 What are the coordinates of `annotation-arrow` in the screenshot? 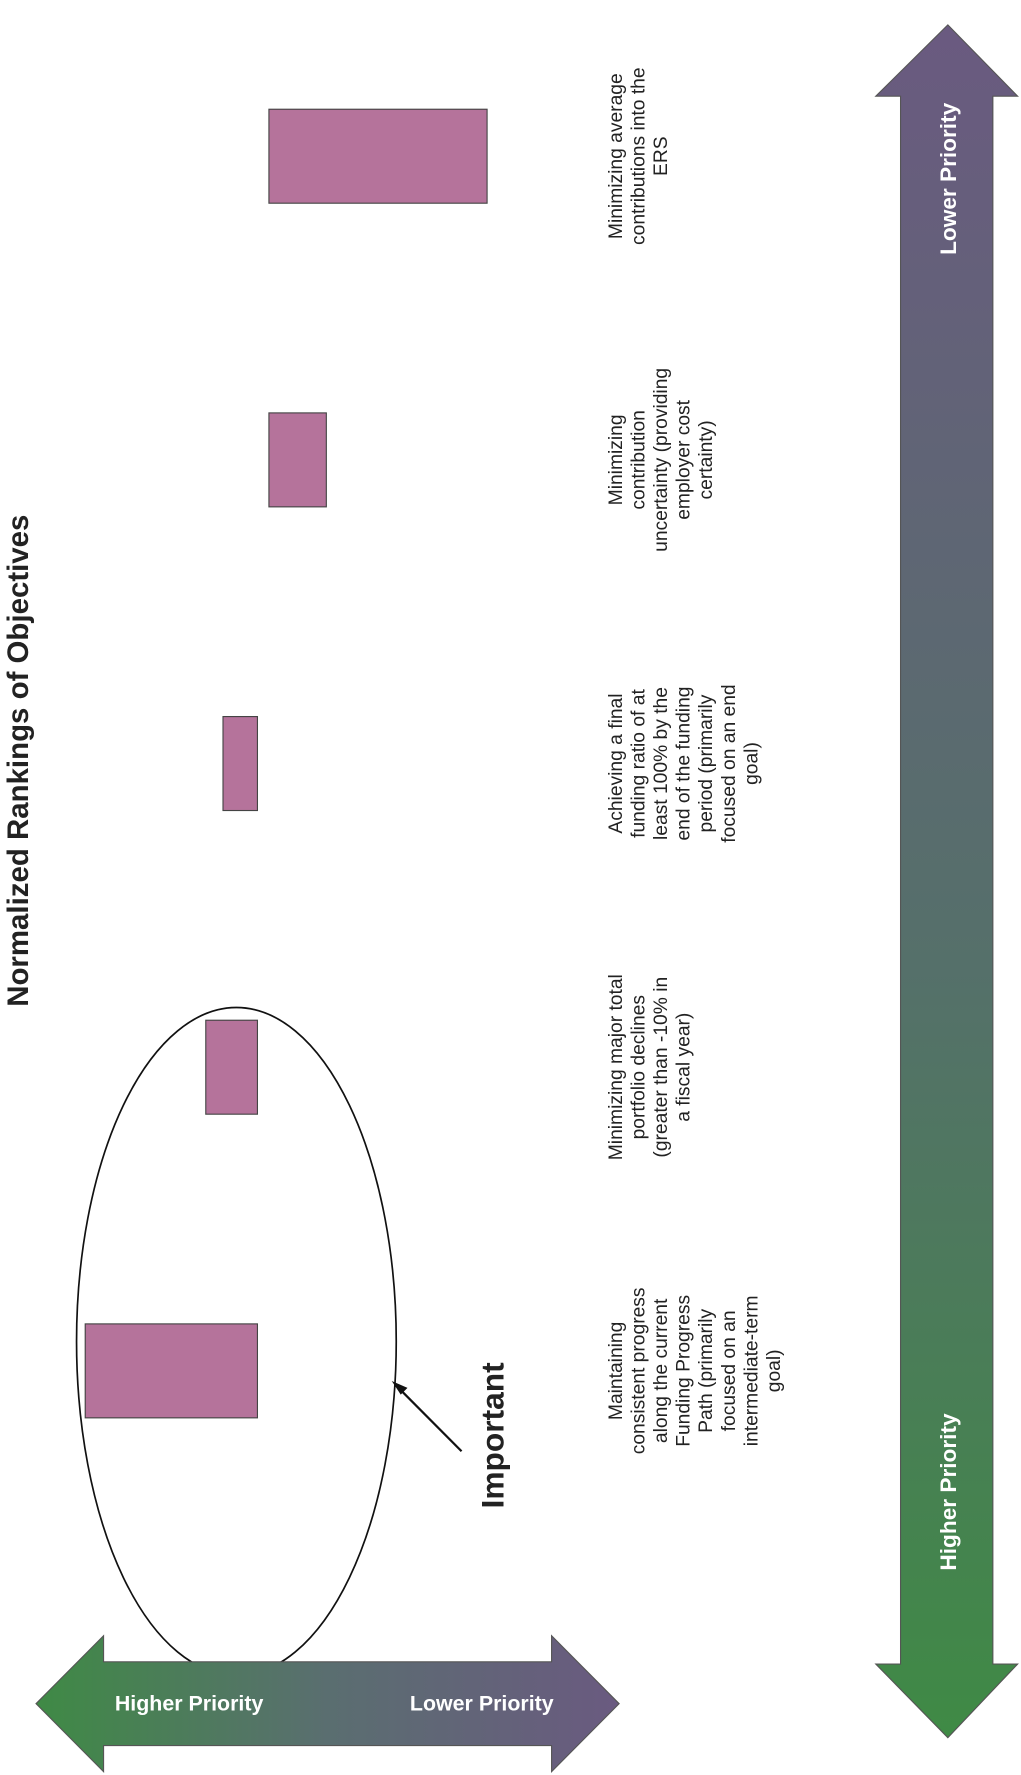 It's located at (429, 1418).